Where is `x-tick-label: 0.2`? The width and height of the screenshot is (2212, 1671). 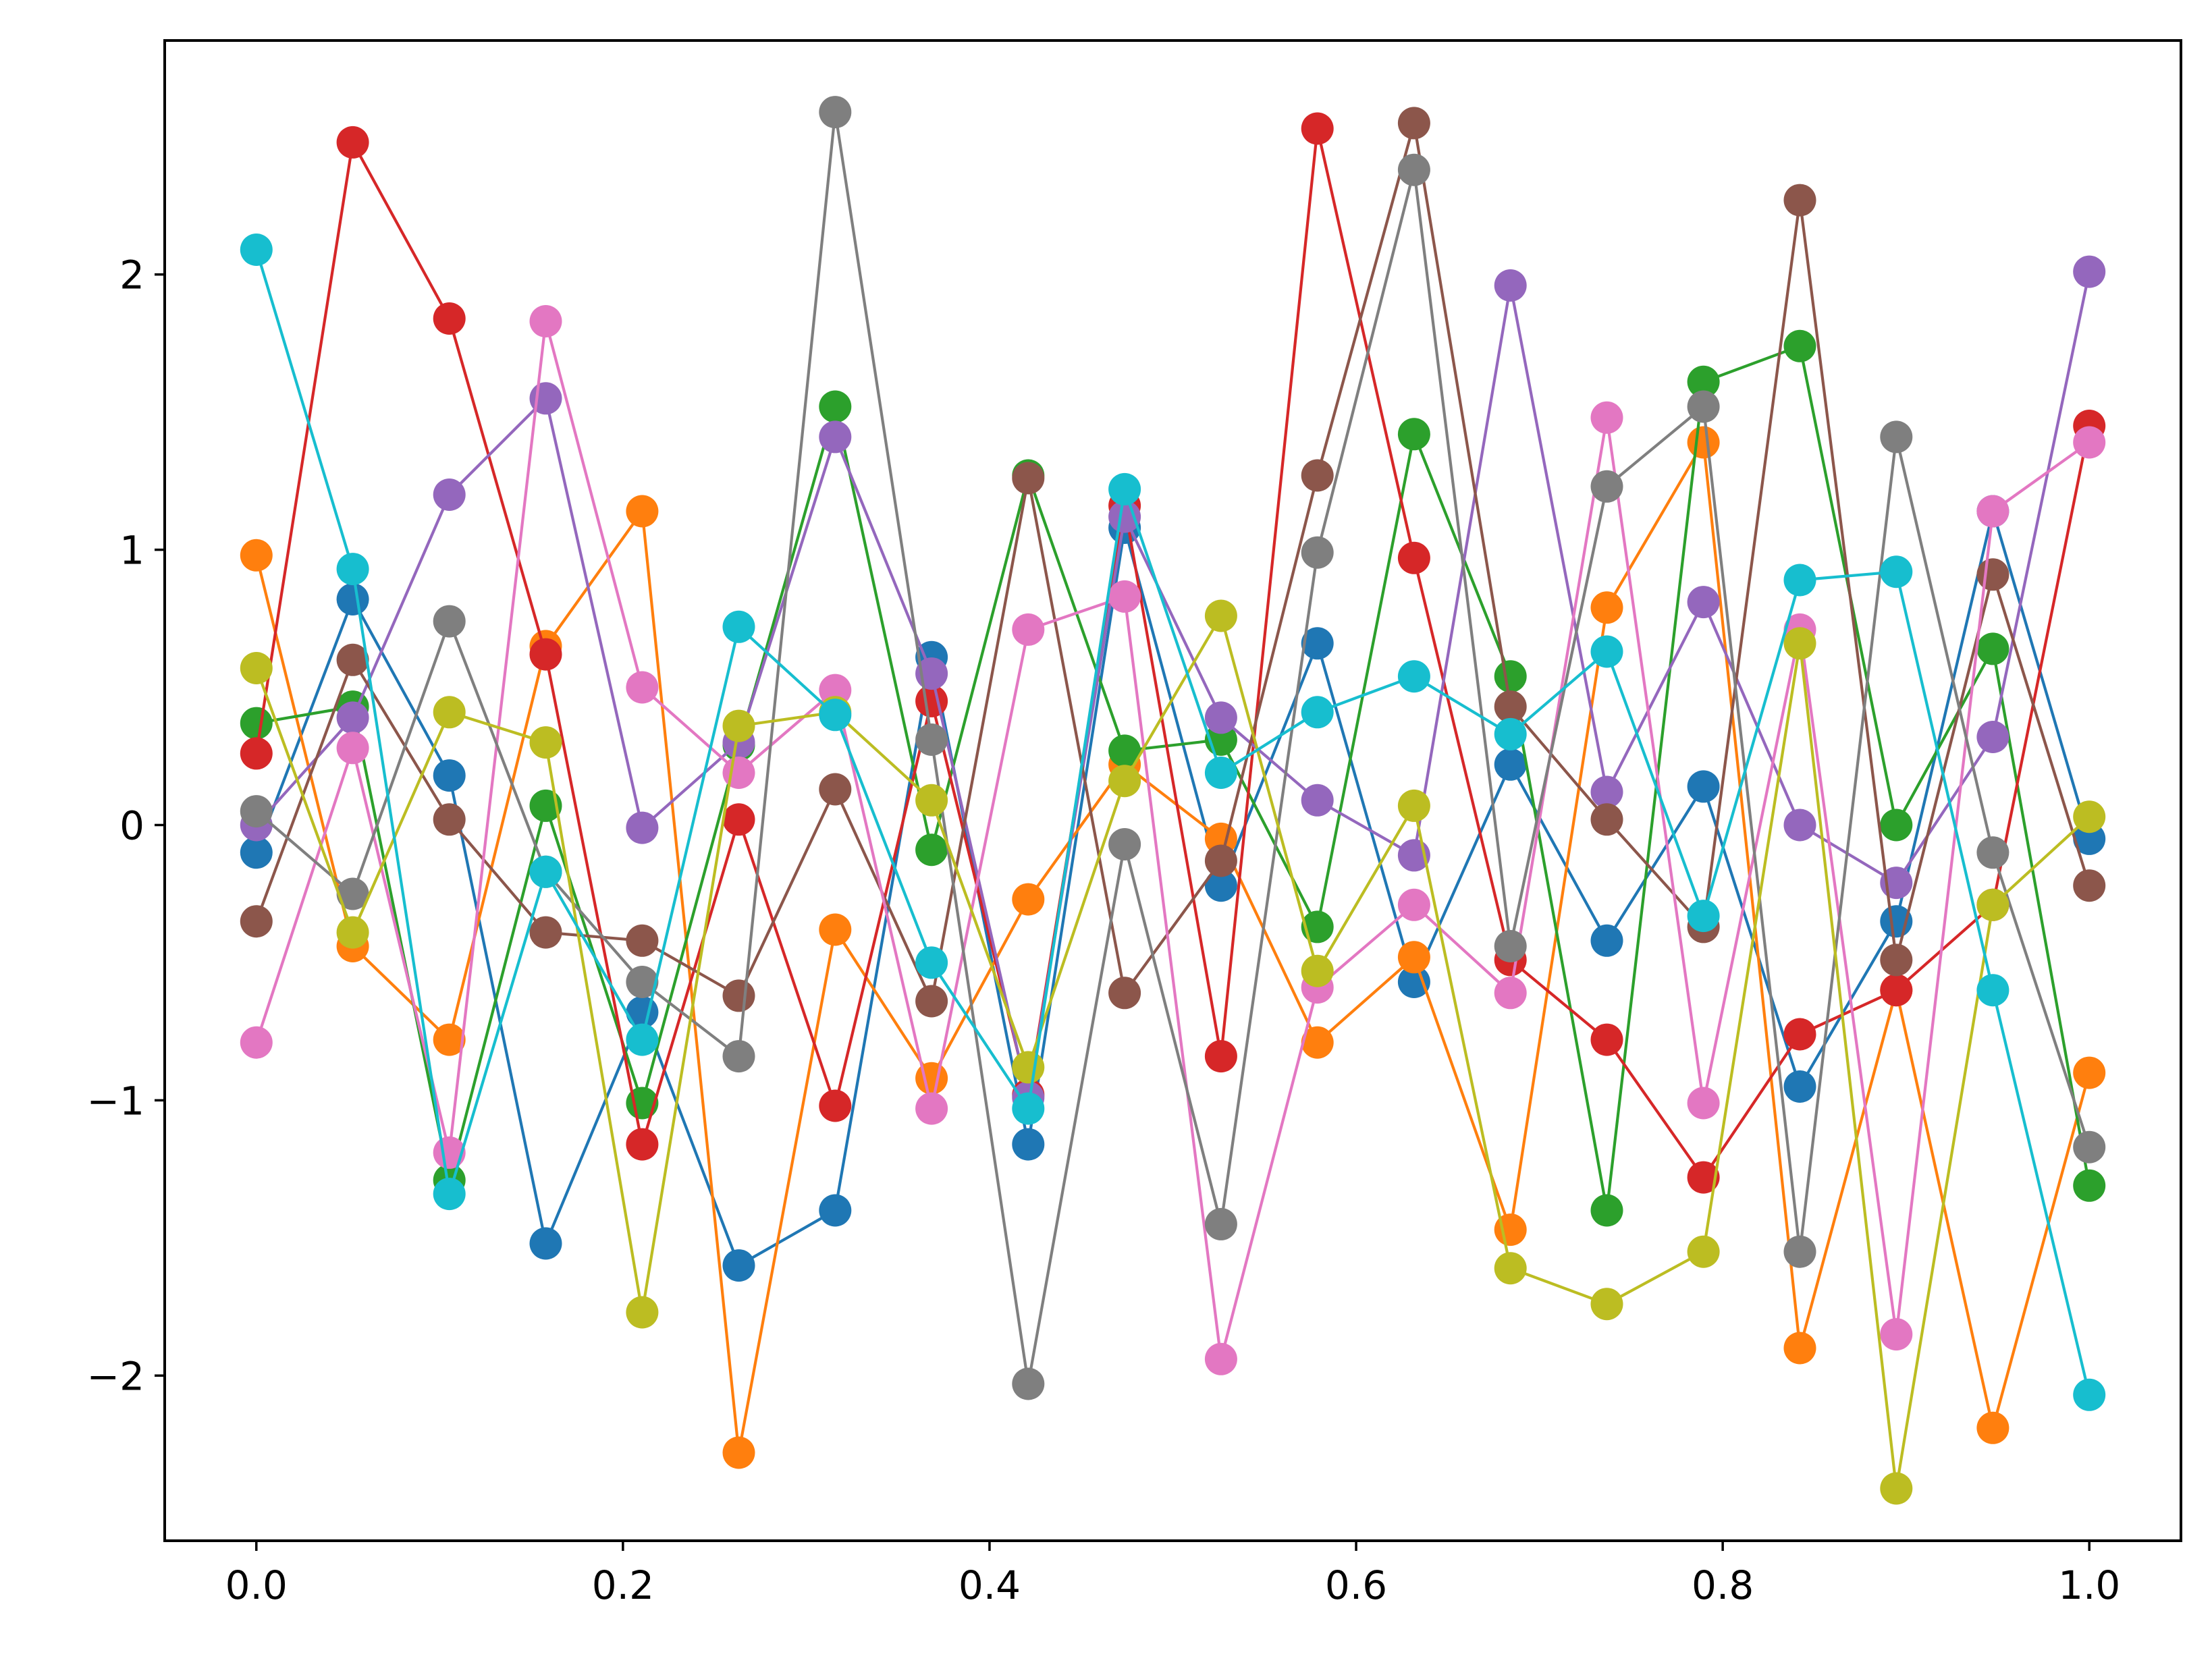
x-tick-label: 0.2 is located at coordinates (623, 1585).